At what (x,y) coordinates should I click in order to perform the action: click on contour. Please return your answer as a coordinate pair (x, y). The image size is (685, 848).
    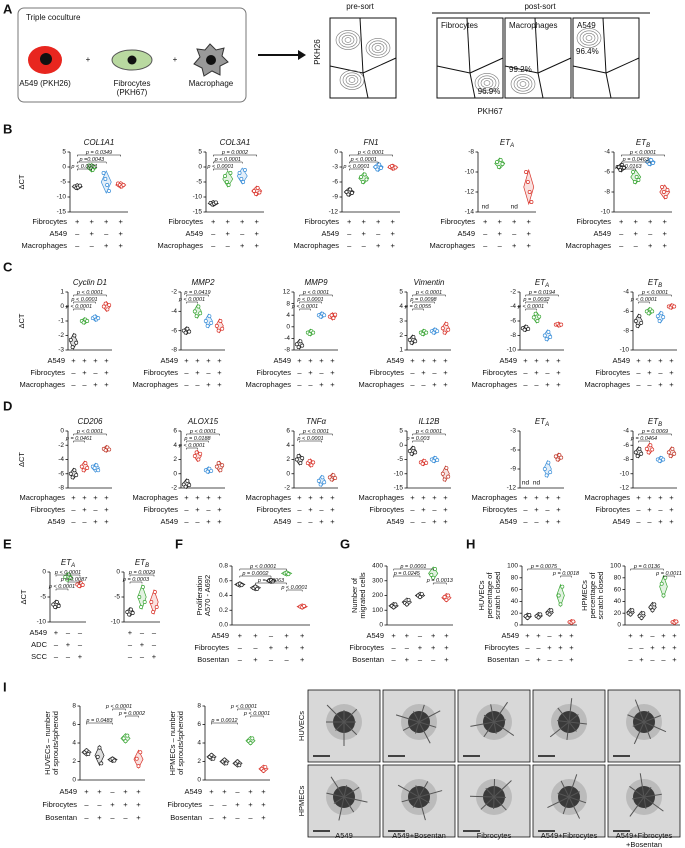
    Looking at the image, I should click on (348, 40).